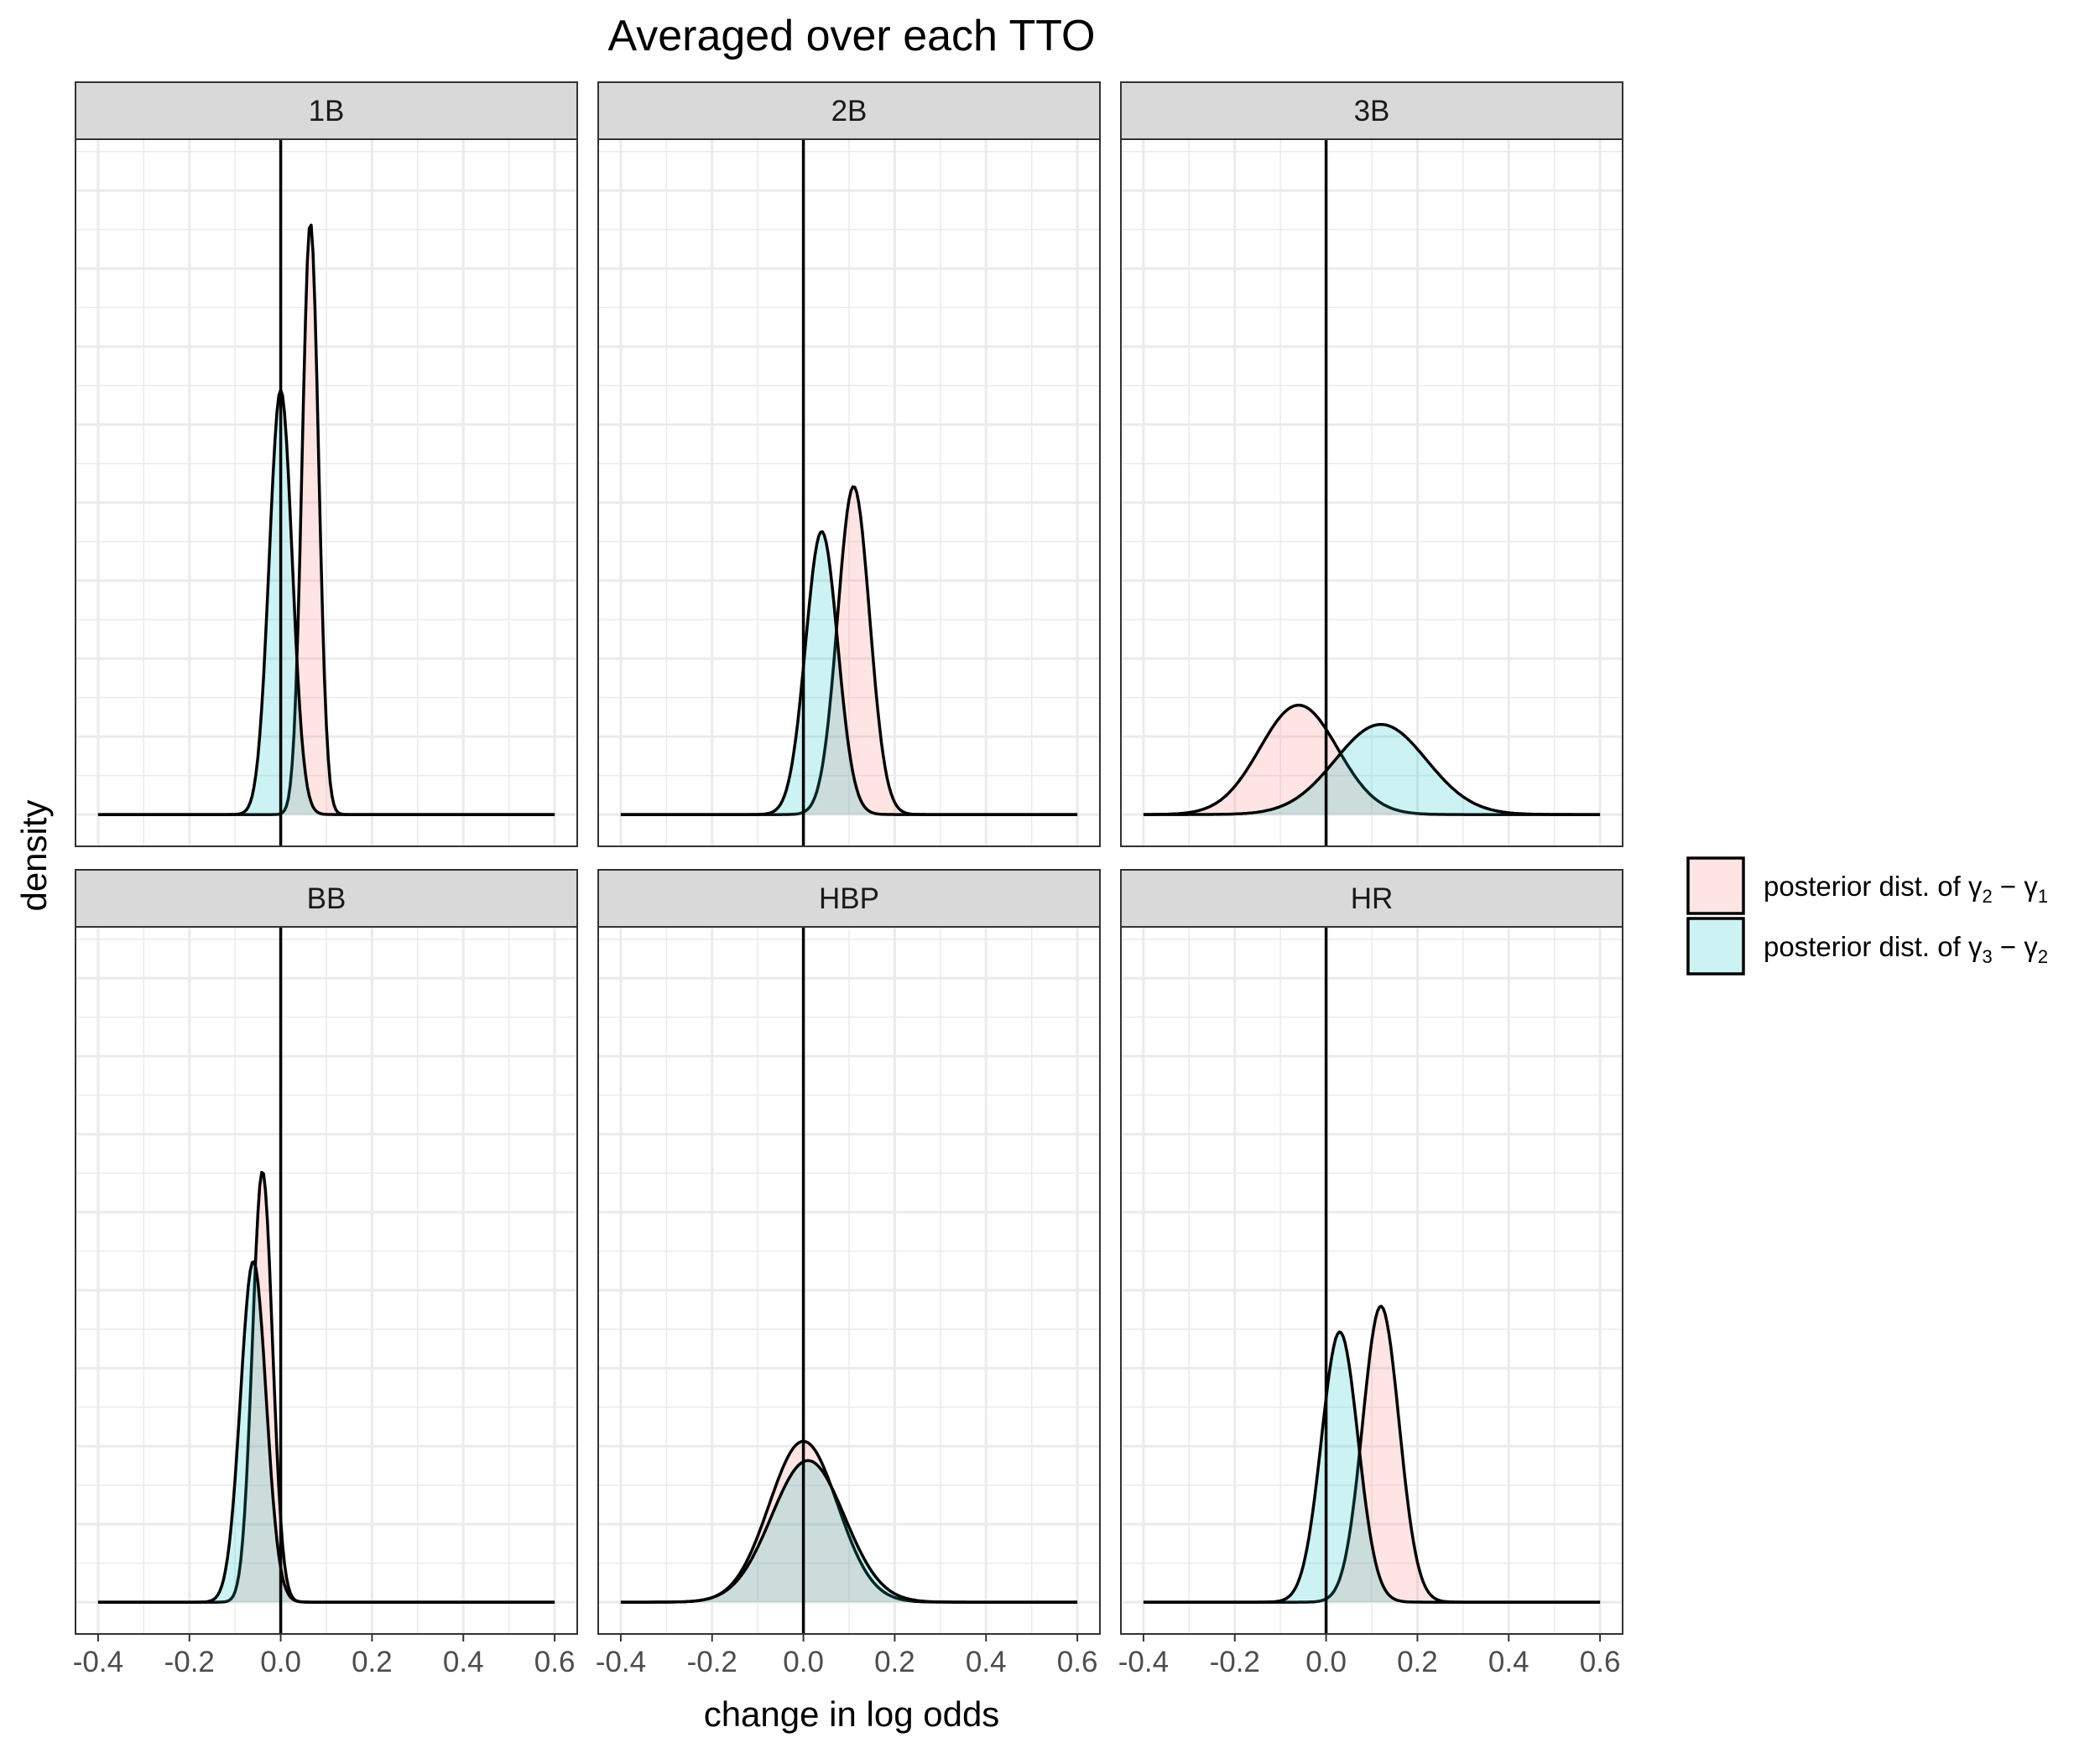  I want to click on facet-3b: 3B, so click(1371, 464).